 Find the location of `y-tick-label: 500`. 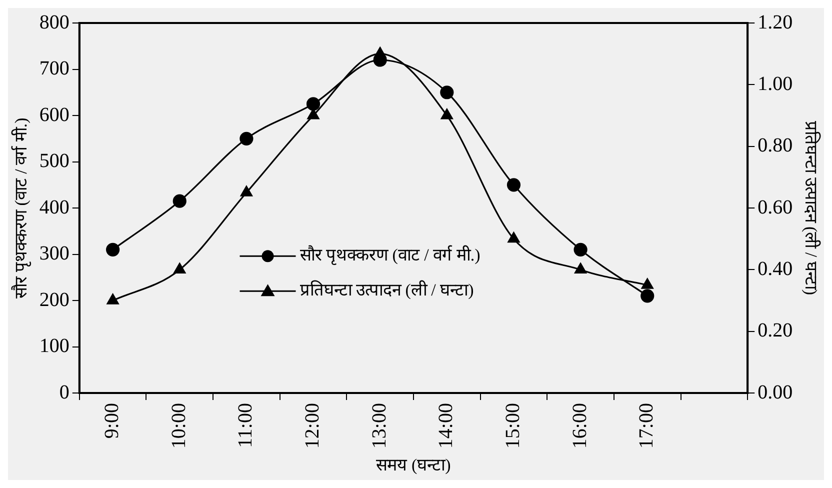

y-tick-label: 500 is located at coordinates (54, 161).